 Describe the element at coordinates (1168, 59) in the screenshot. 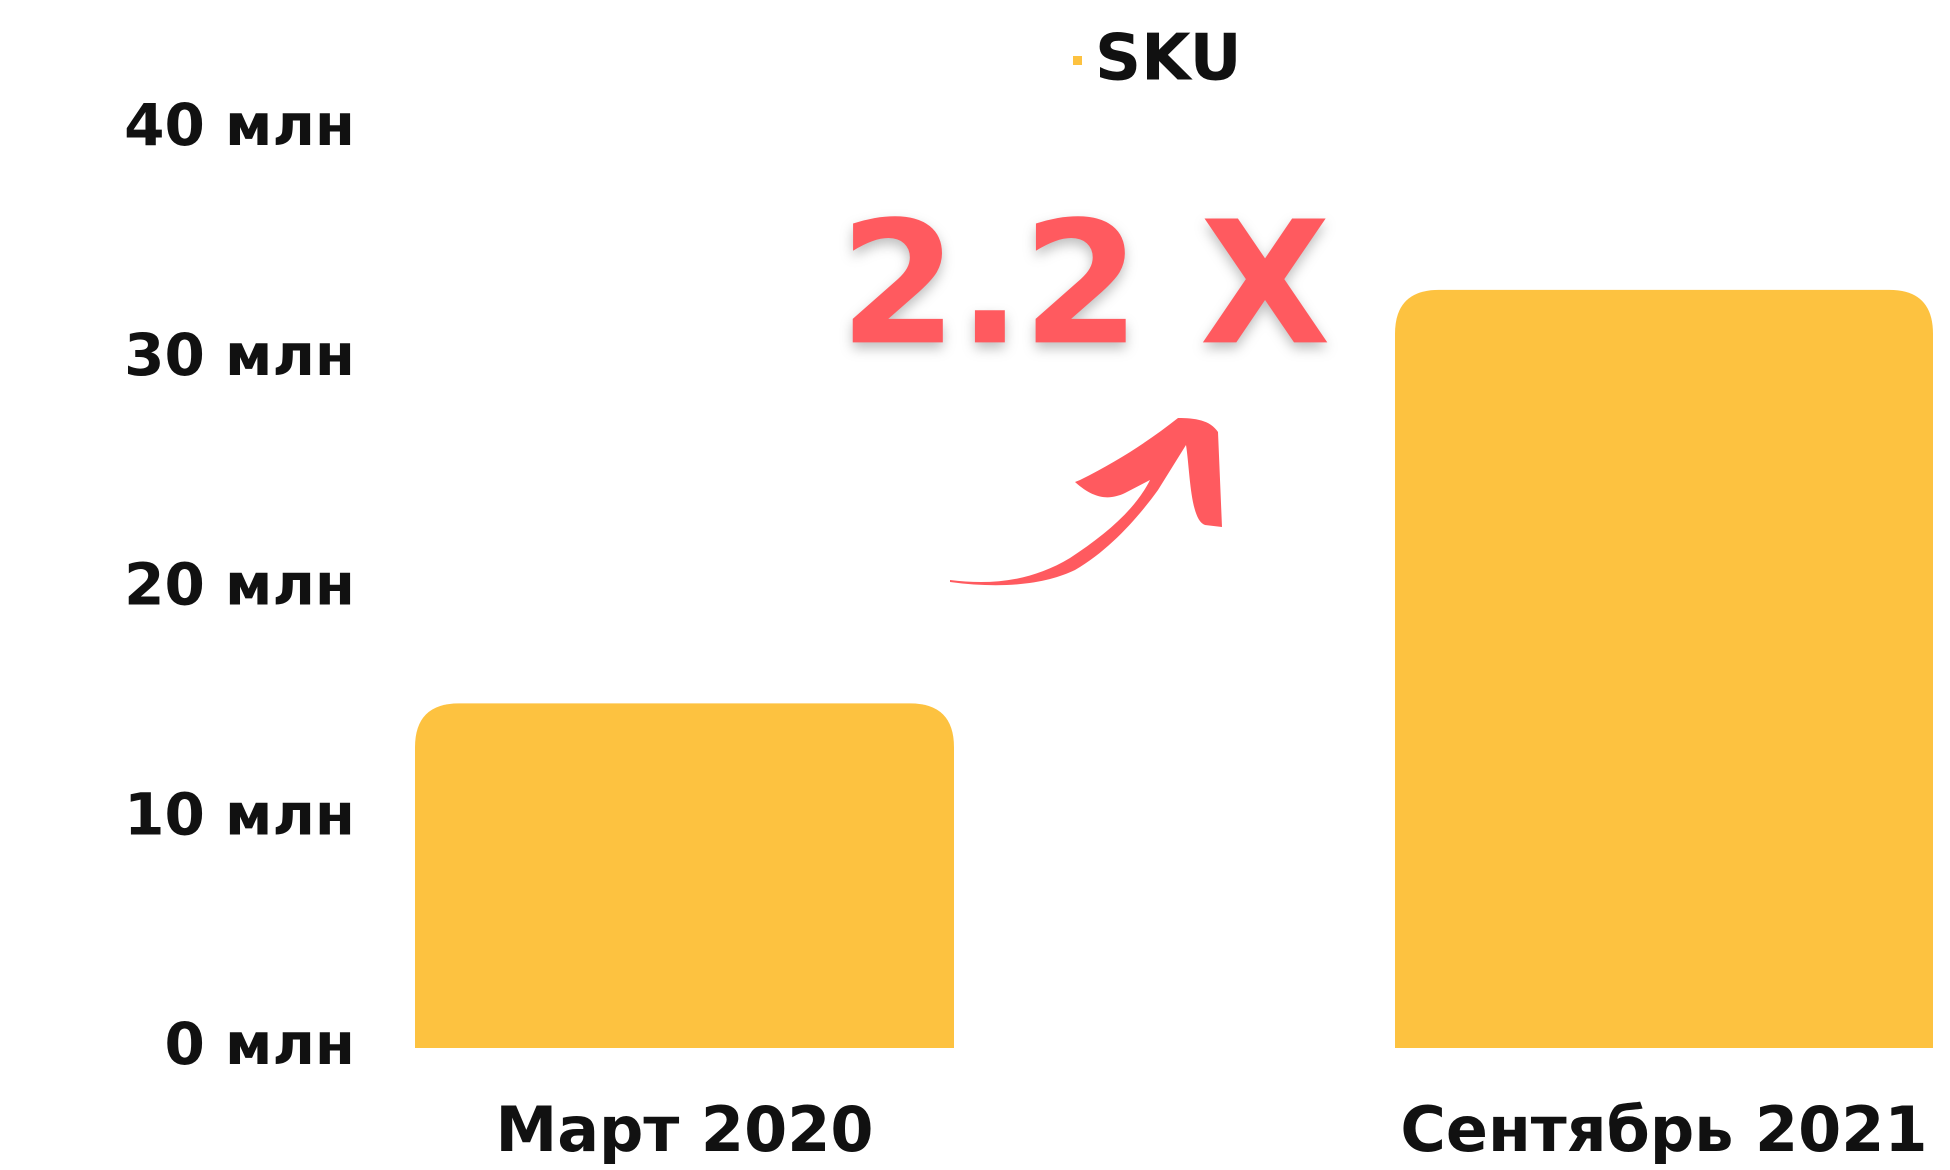

I see `legend-label: SKU` at that location.